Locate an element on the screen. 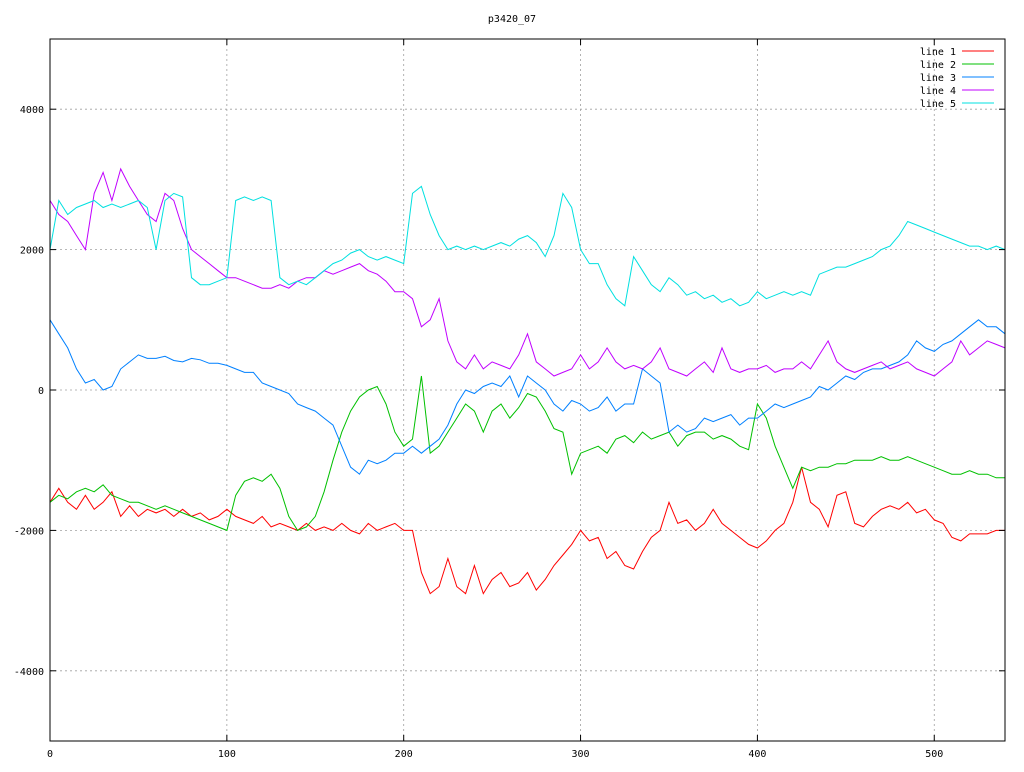 This screenshot has width=1024, height=772. y-tick-label: 0 is located at coordinates (41, 391).